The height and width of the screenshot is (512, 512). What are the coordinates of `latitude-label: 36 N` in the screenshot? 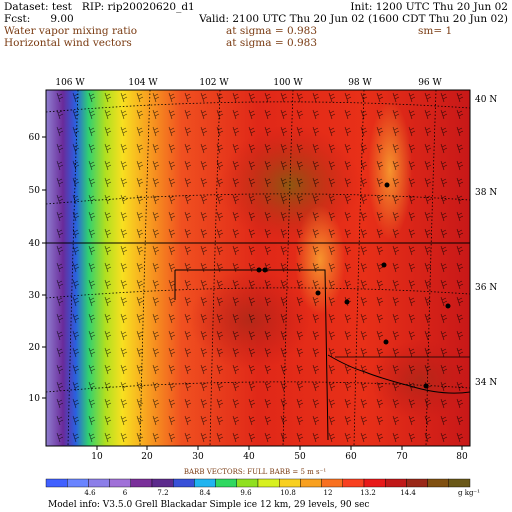 It's located at (486, 288).